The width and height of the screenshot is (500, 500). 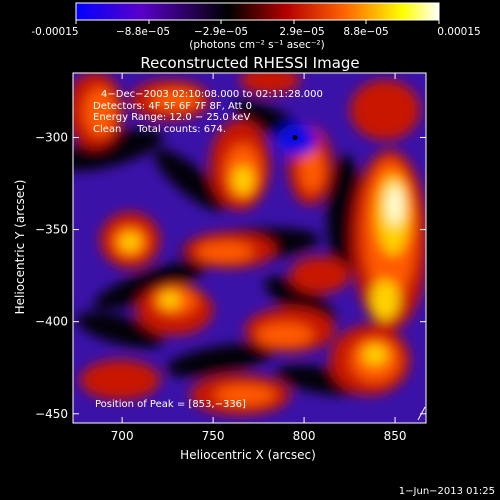 What do you see at coordinates (249, 63) in the screenshot?
I see `chart-title: Reconstructed RHESSI Image` at bounding box center [249, 63].